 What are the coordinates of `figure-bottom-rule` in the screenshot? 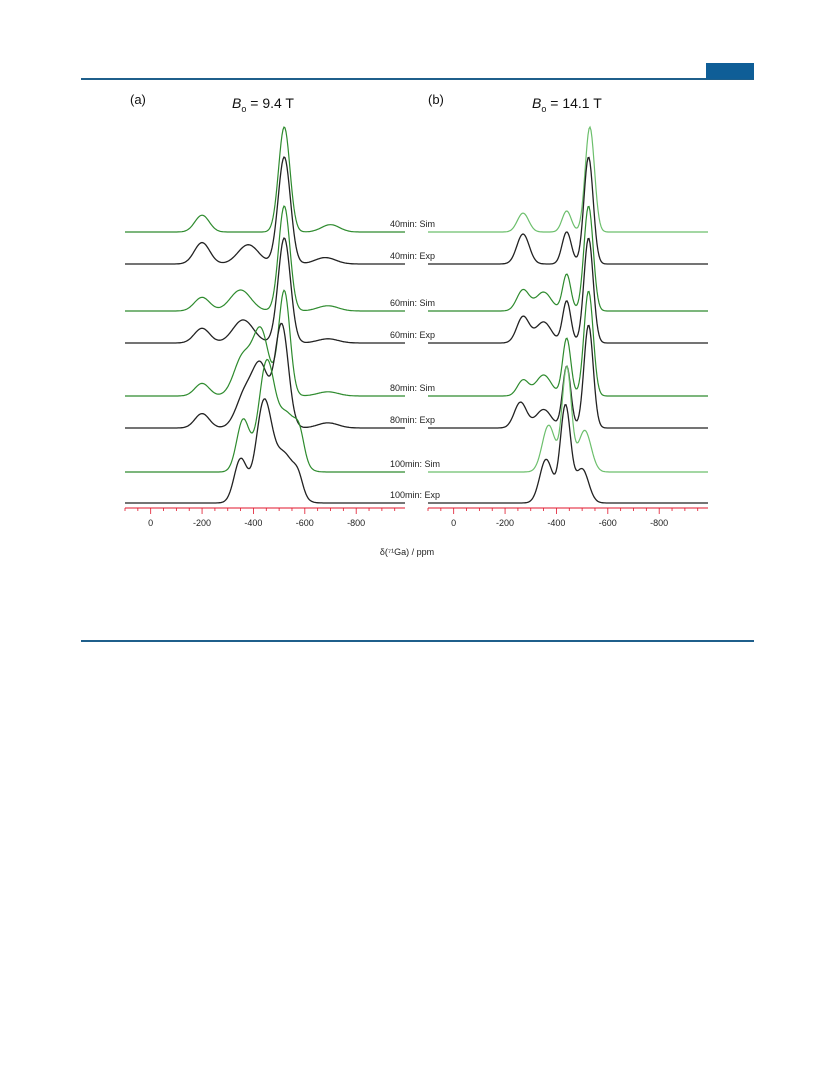 It's located at (417, 641).